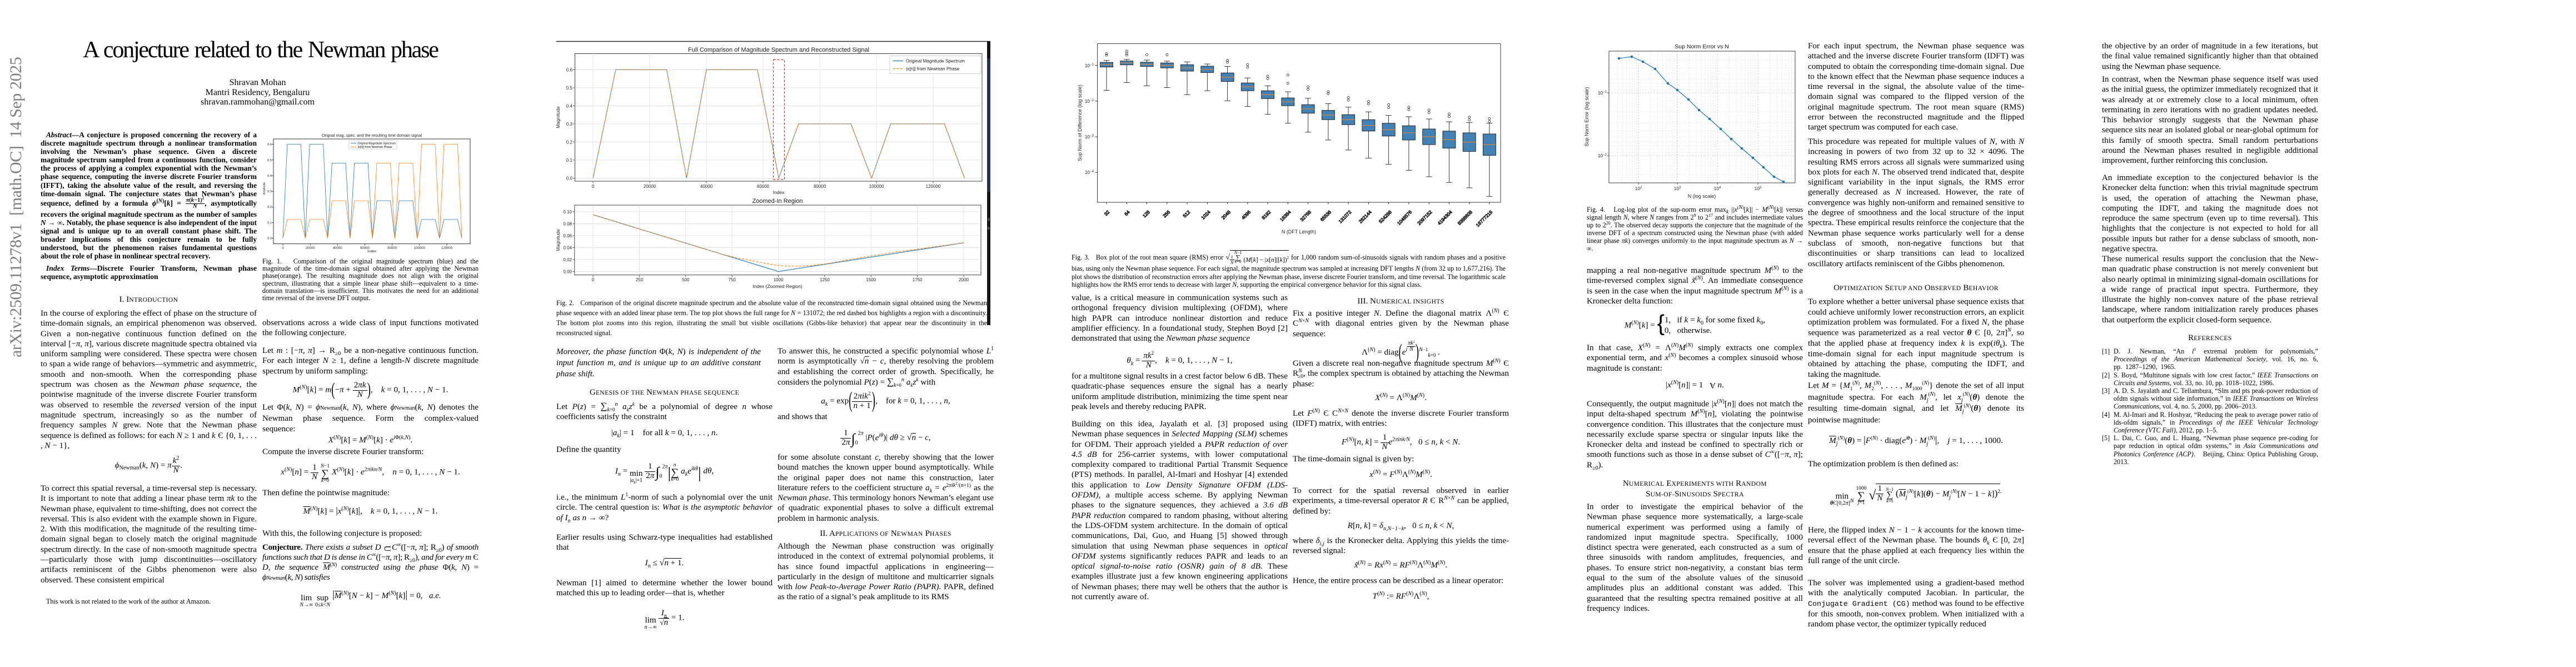  What do you see at coordinates (1483, 218) in the screenshot?
I see `svg-text: 16777216` at bounding box center [1483, 218].